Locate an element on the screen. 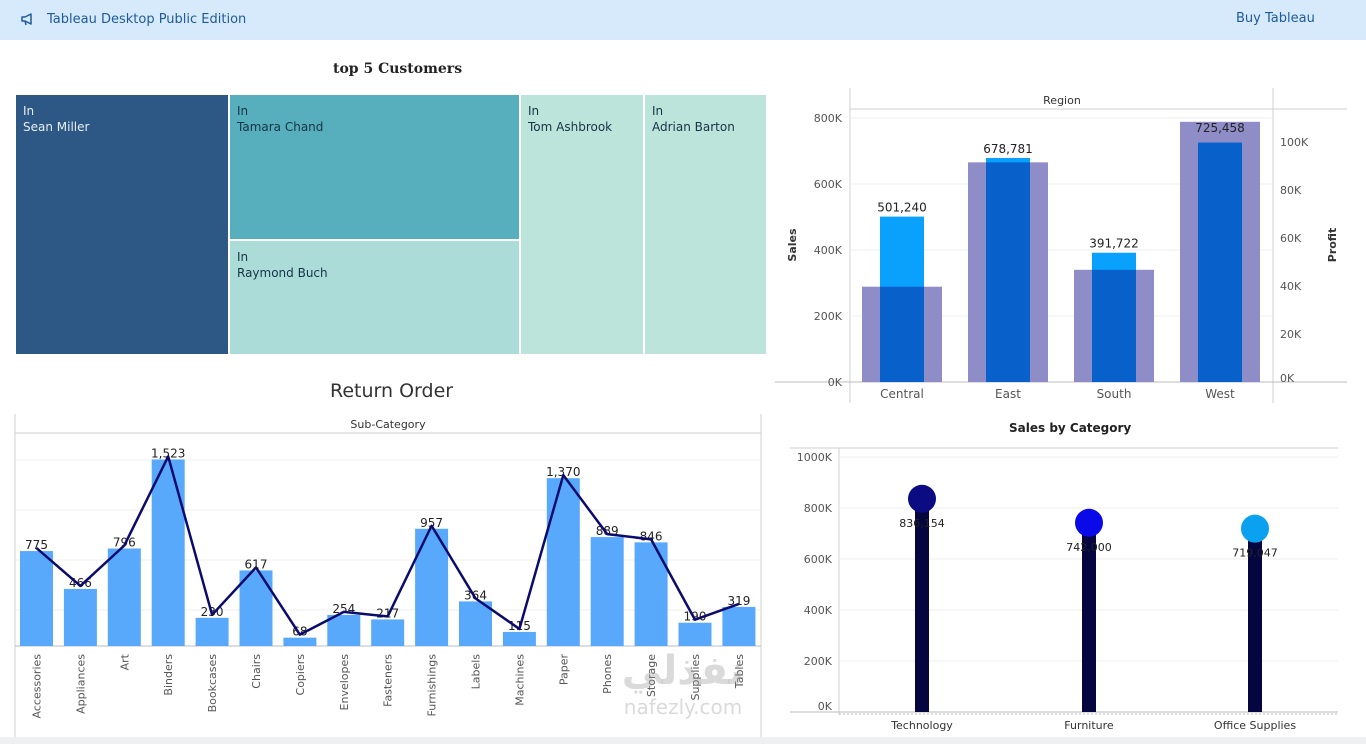  data-label: 364 is located at coordinates (475, 595).